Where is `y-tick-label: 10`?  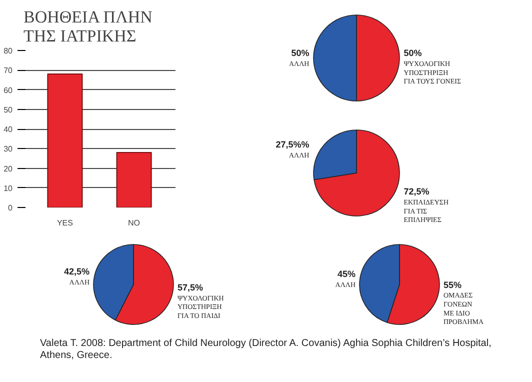 y-tick-label: 10 is located at coordinates (9, 188).